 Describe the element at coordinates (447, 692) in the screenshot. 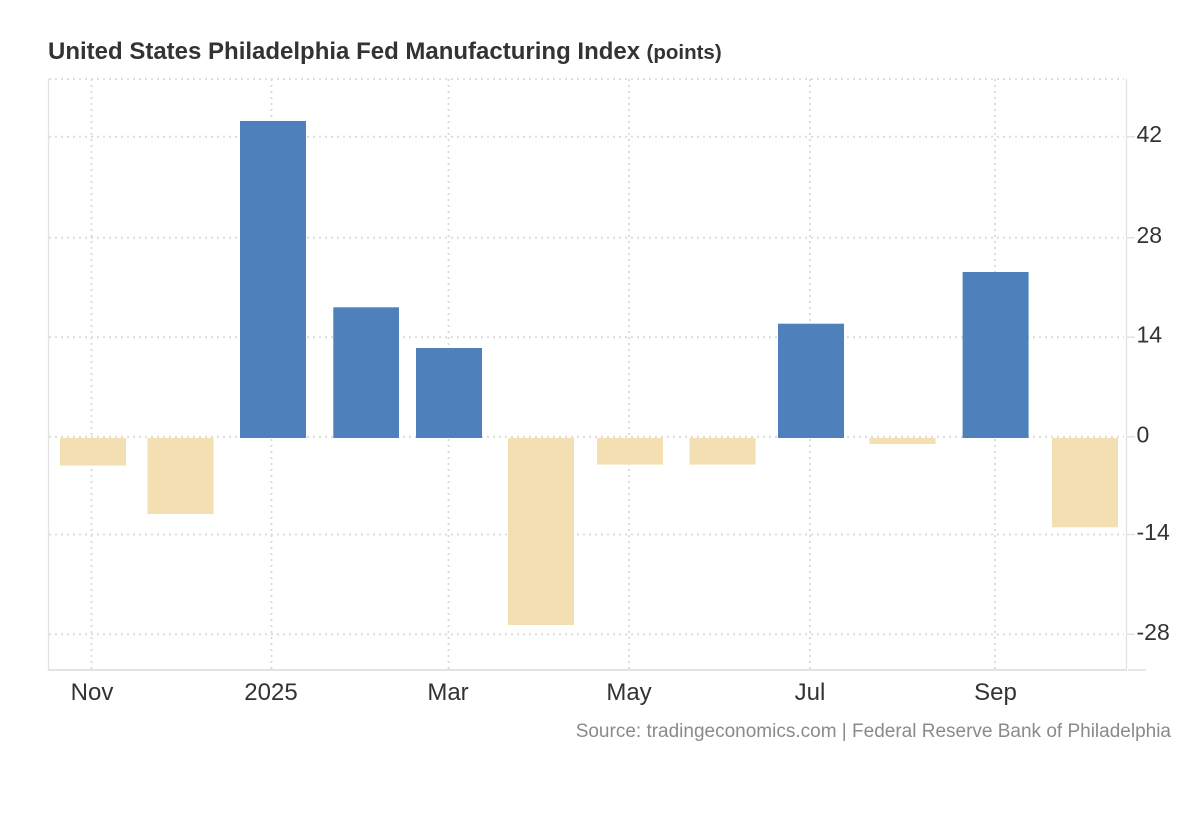

I see `svg-text: Mar` at that location.